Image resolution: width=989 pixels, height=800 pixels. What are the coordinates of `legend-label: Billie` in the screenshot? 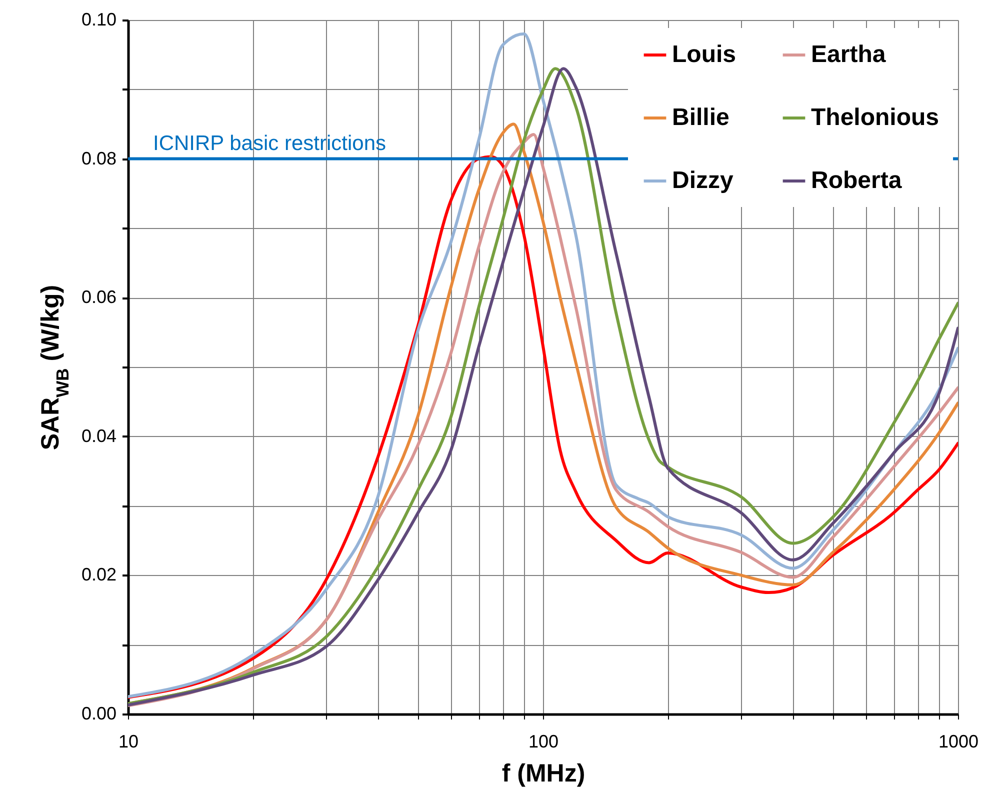 It's located at (701, 117).